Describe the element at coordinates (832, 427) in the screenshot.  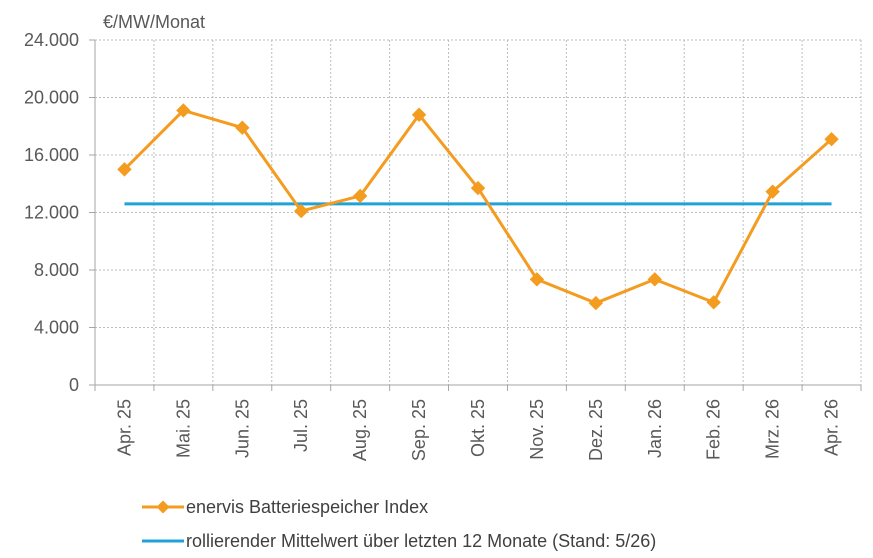
I see `x-tick-label: Apr. 26` at that location.